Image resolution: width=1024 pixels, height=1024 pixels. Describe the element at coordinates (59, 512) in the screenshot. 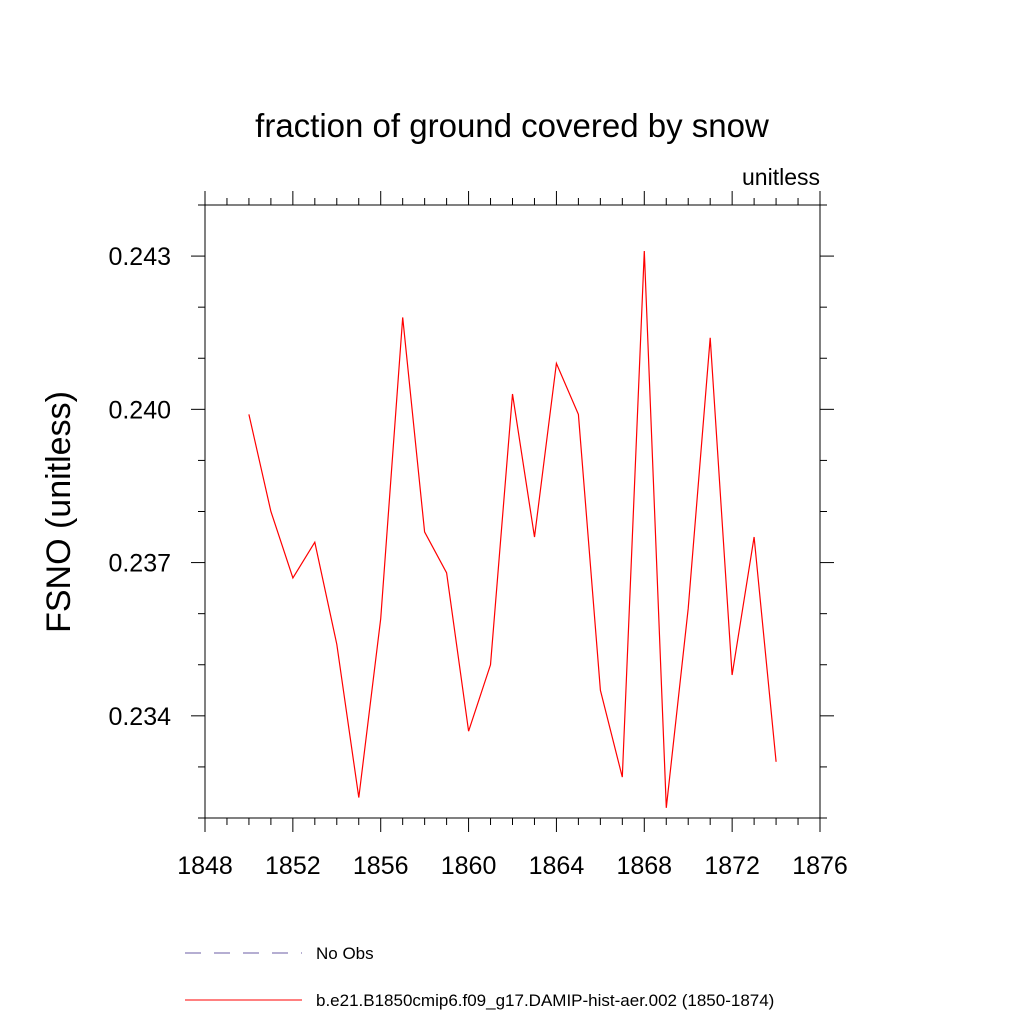

I see `y-axis-label: FSNO (unitless)` at that location.